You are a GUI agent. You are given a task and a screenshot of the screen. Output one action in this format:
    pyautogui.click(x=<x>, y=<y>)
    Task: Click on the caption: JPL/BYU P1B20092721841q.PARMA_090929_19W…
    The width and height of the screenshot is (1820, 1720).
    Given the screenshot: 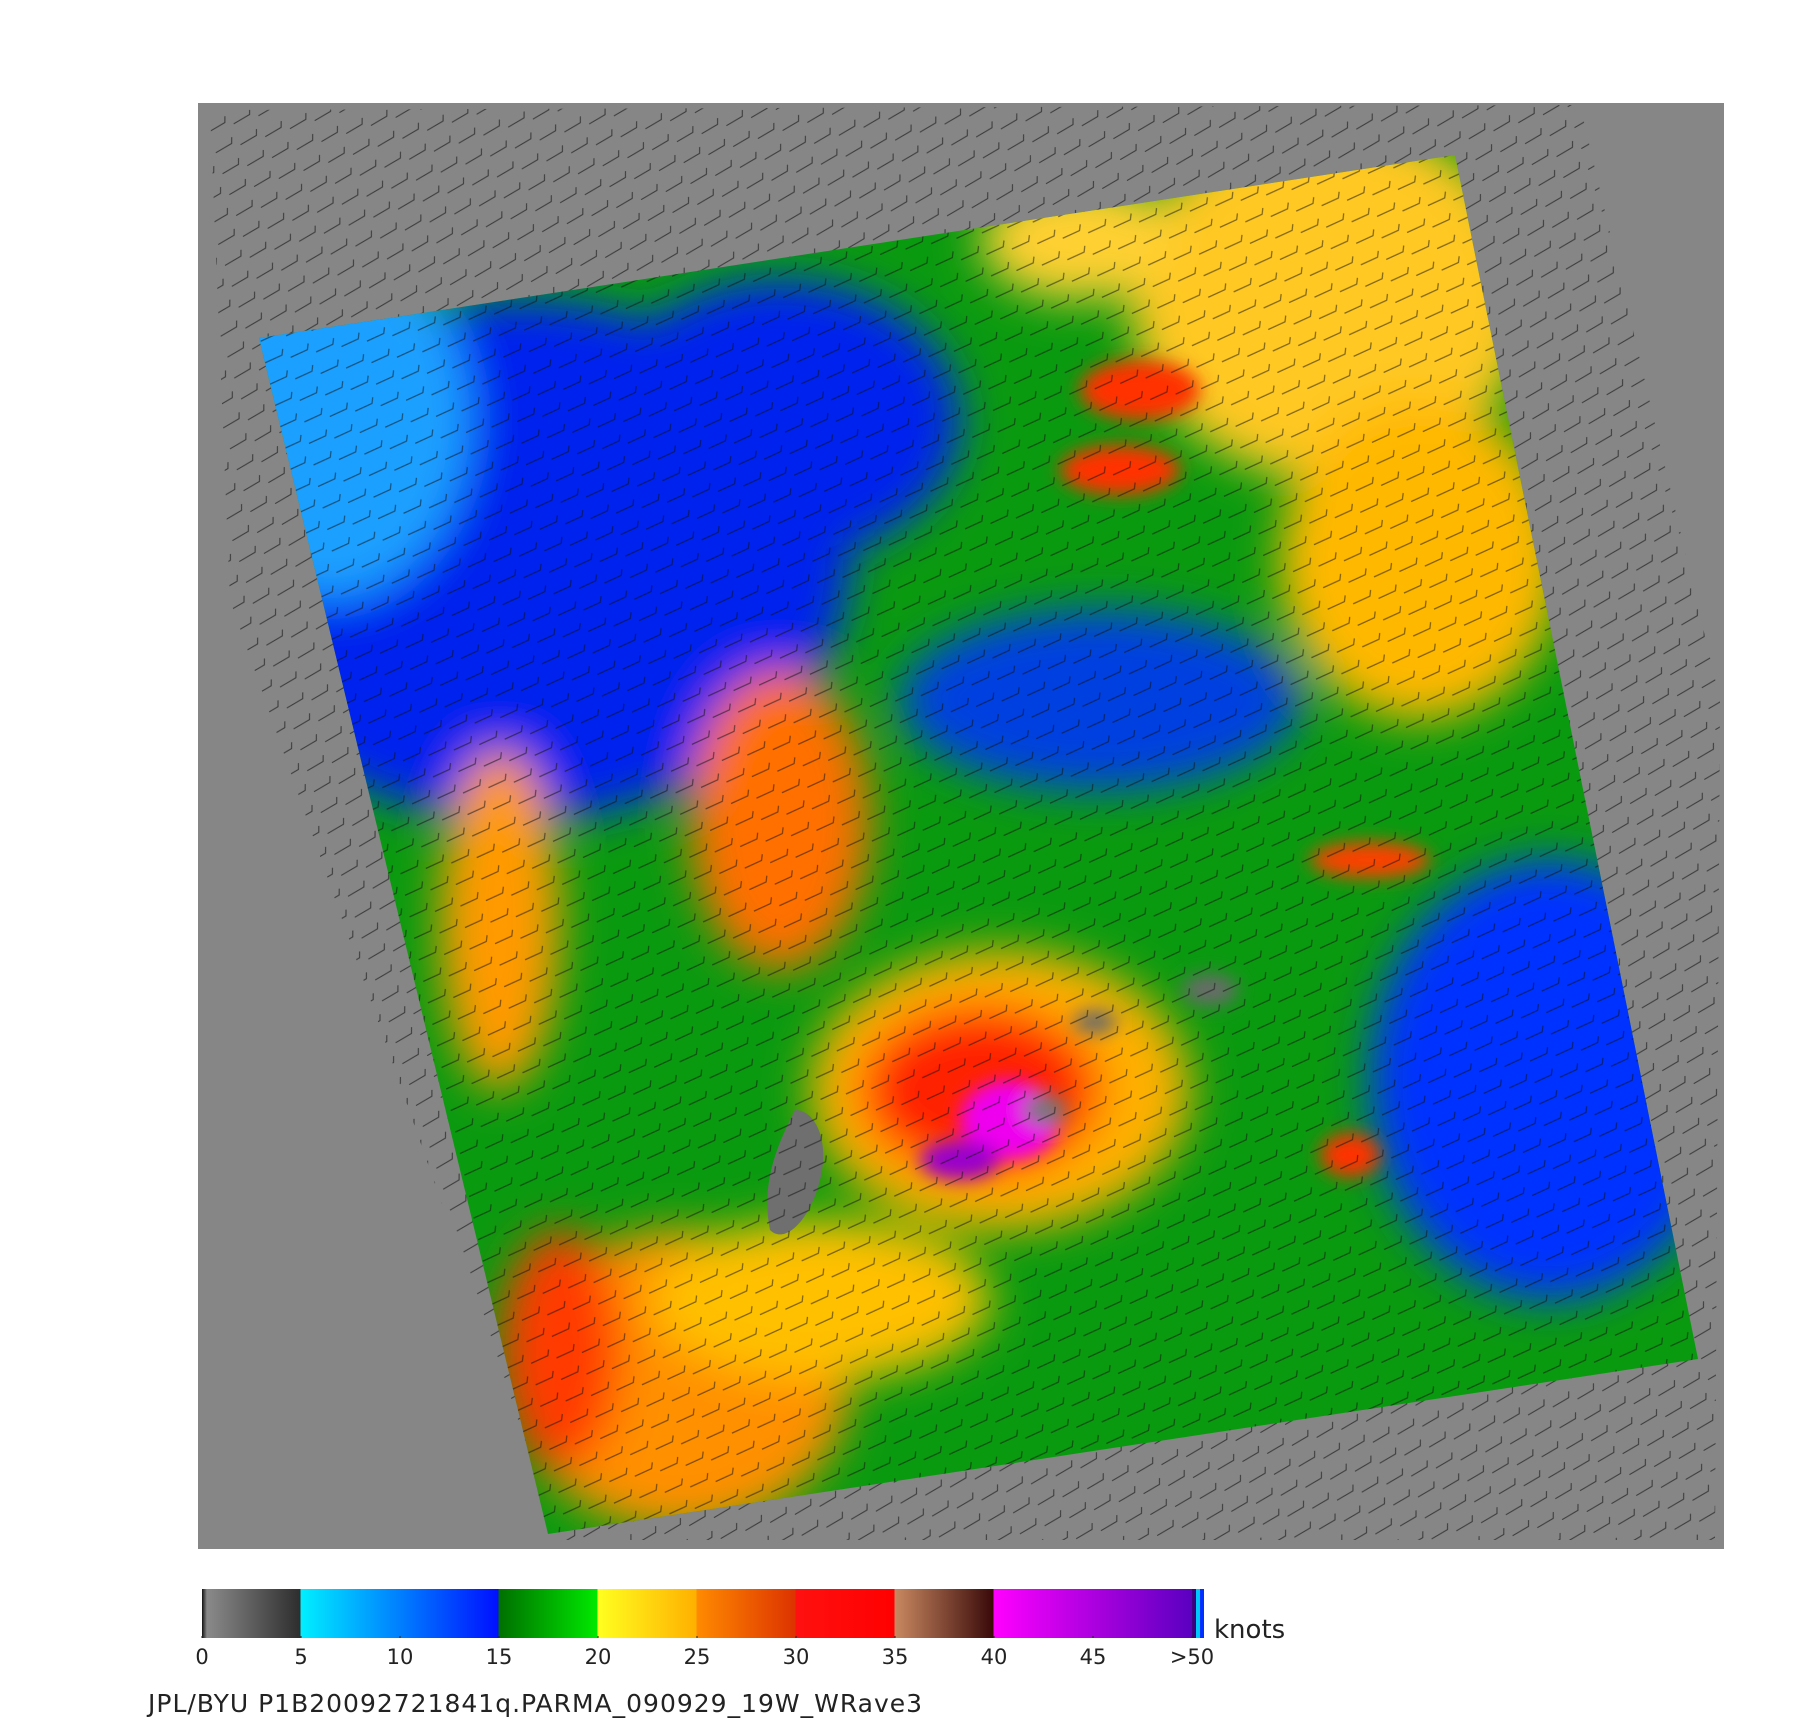 What is the action you would take?
    pyautogui.click(x=534, y=1703)
    